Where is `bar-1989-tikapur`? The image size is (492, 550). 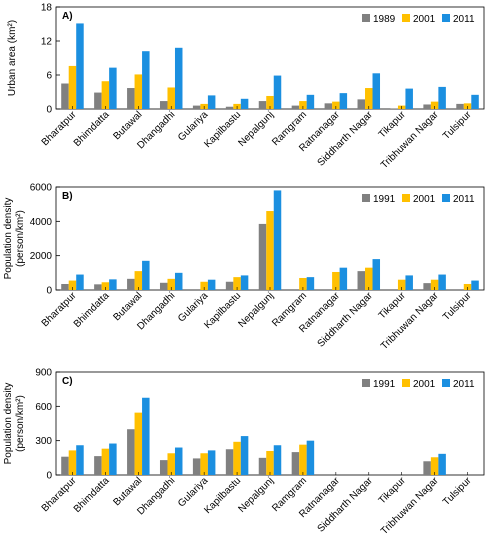
bar-1989-tikapur is located at coordinates (394, 108).